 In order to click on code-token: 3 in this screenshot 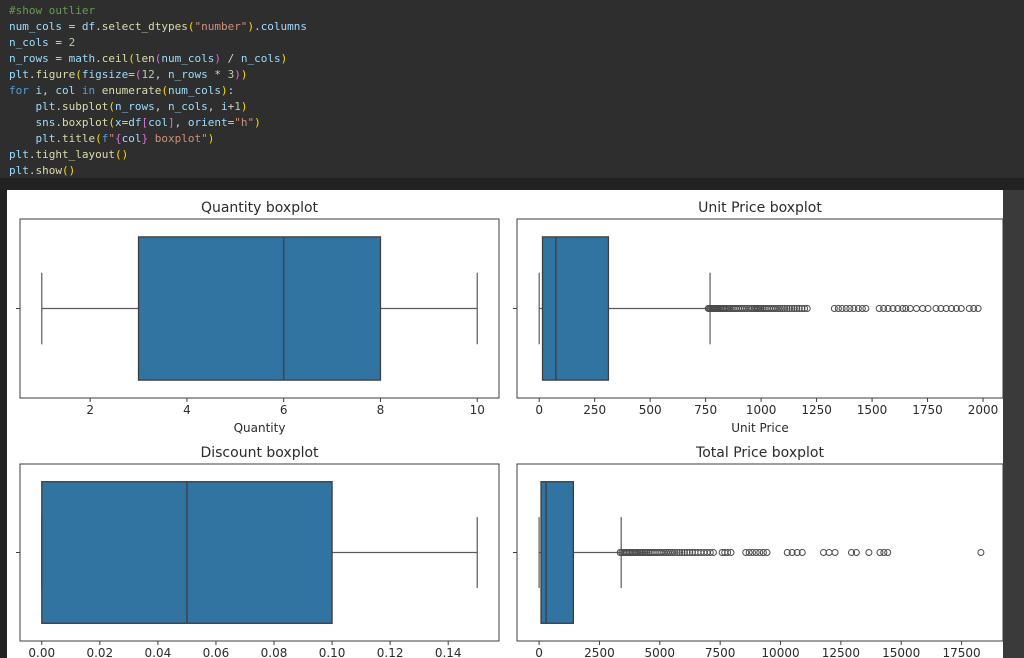, I will do `click(231, 74)`.